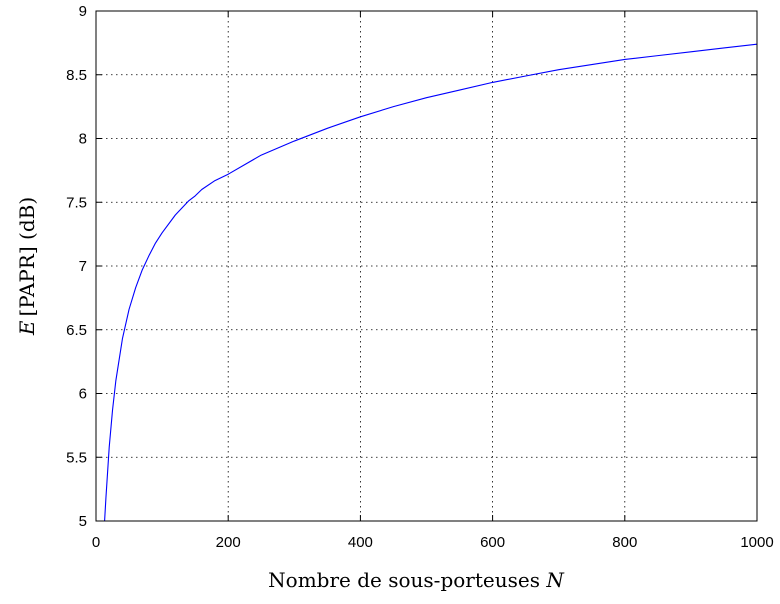  Describe the element at coordinates (76, 457) in the screenshot. I see `y-tick-label: 5.5` at that location.